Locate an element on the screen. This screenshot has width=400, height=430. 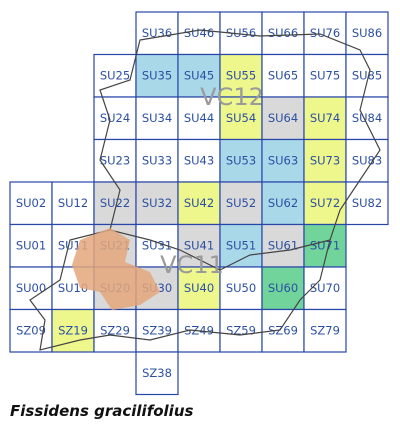
cell-label: SU62 is located at coordinates (283, 203).